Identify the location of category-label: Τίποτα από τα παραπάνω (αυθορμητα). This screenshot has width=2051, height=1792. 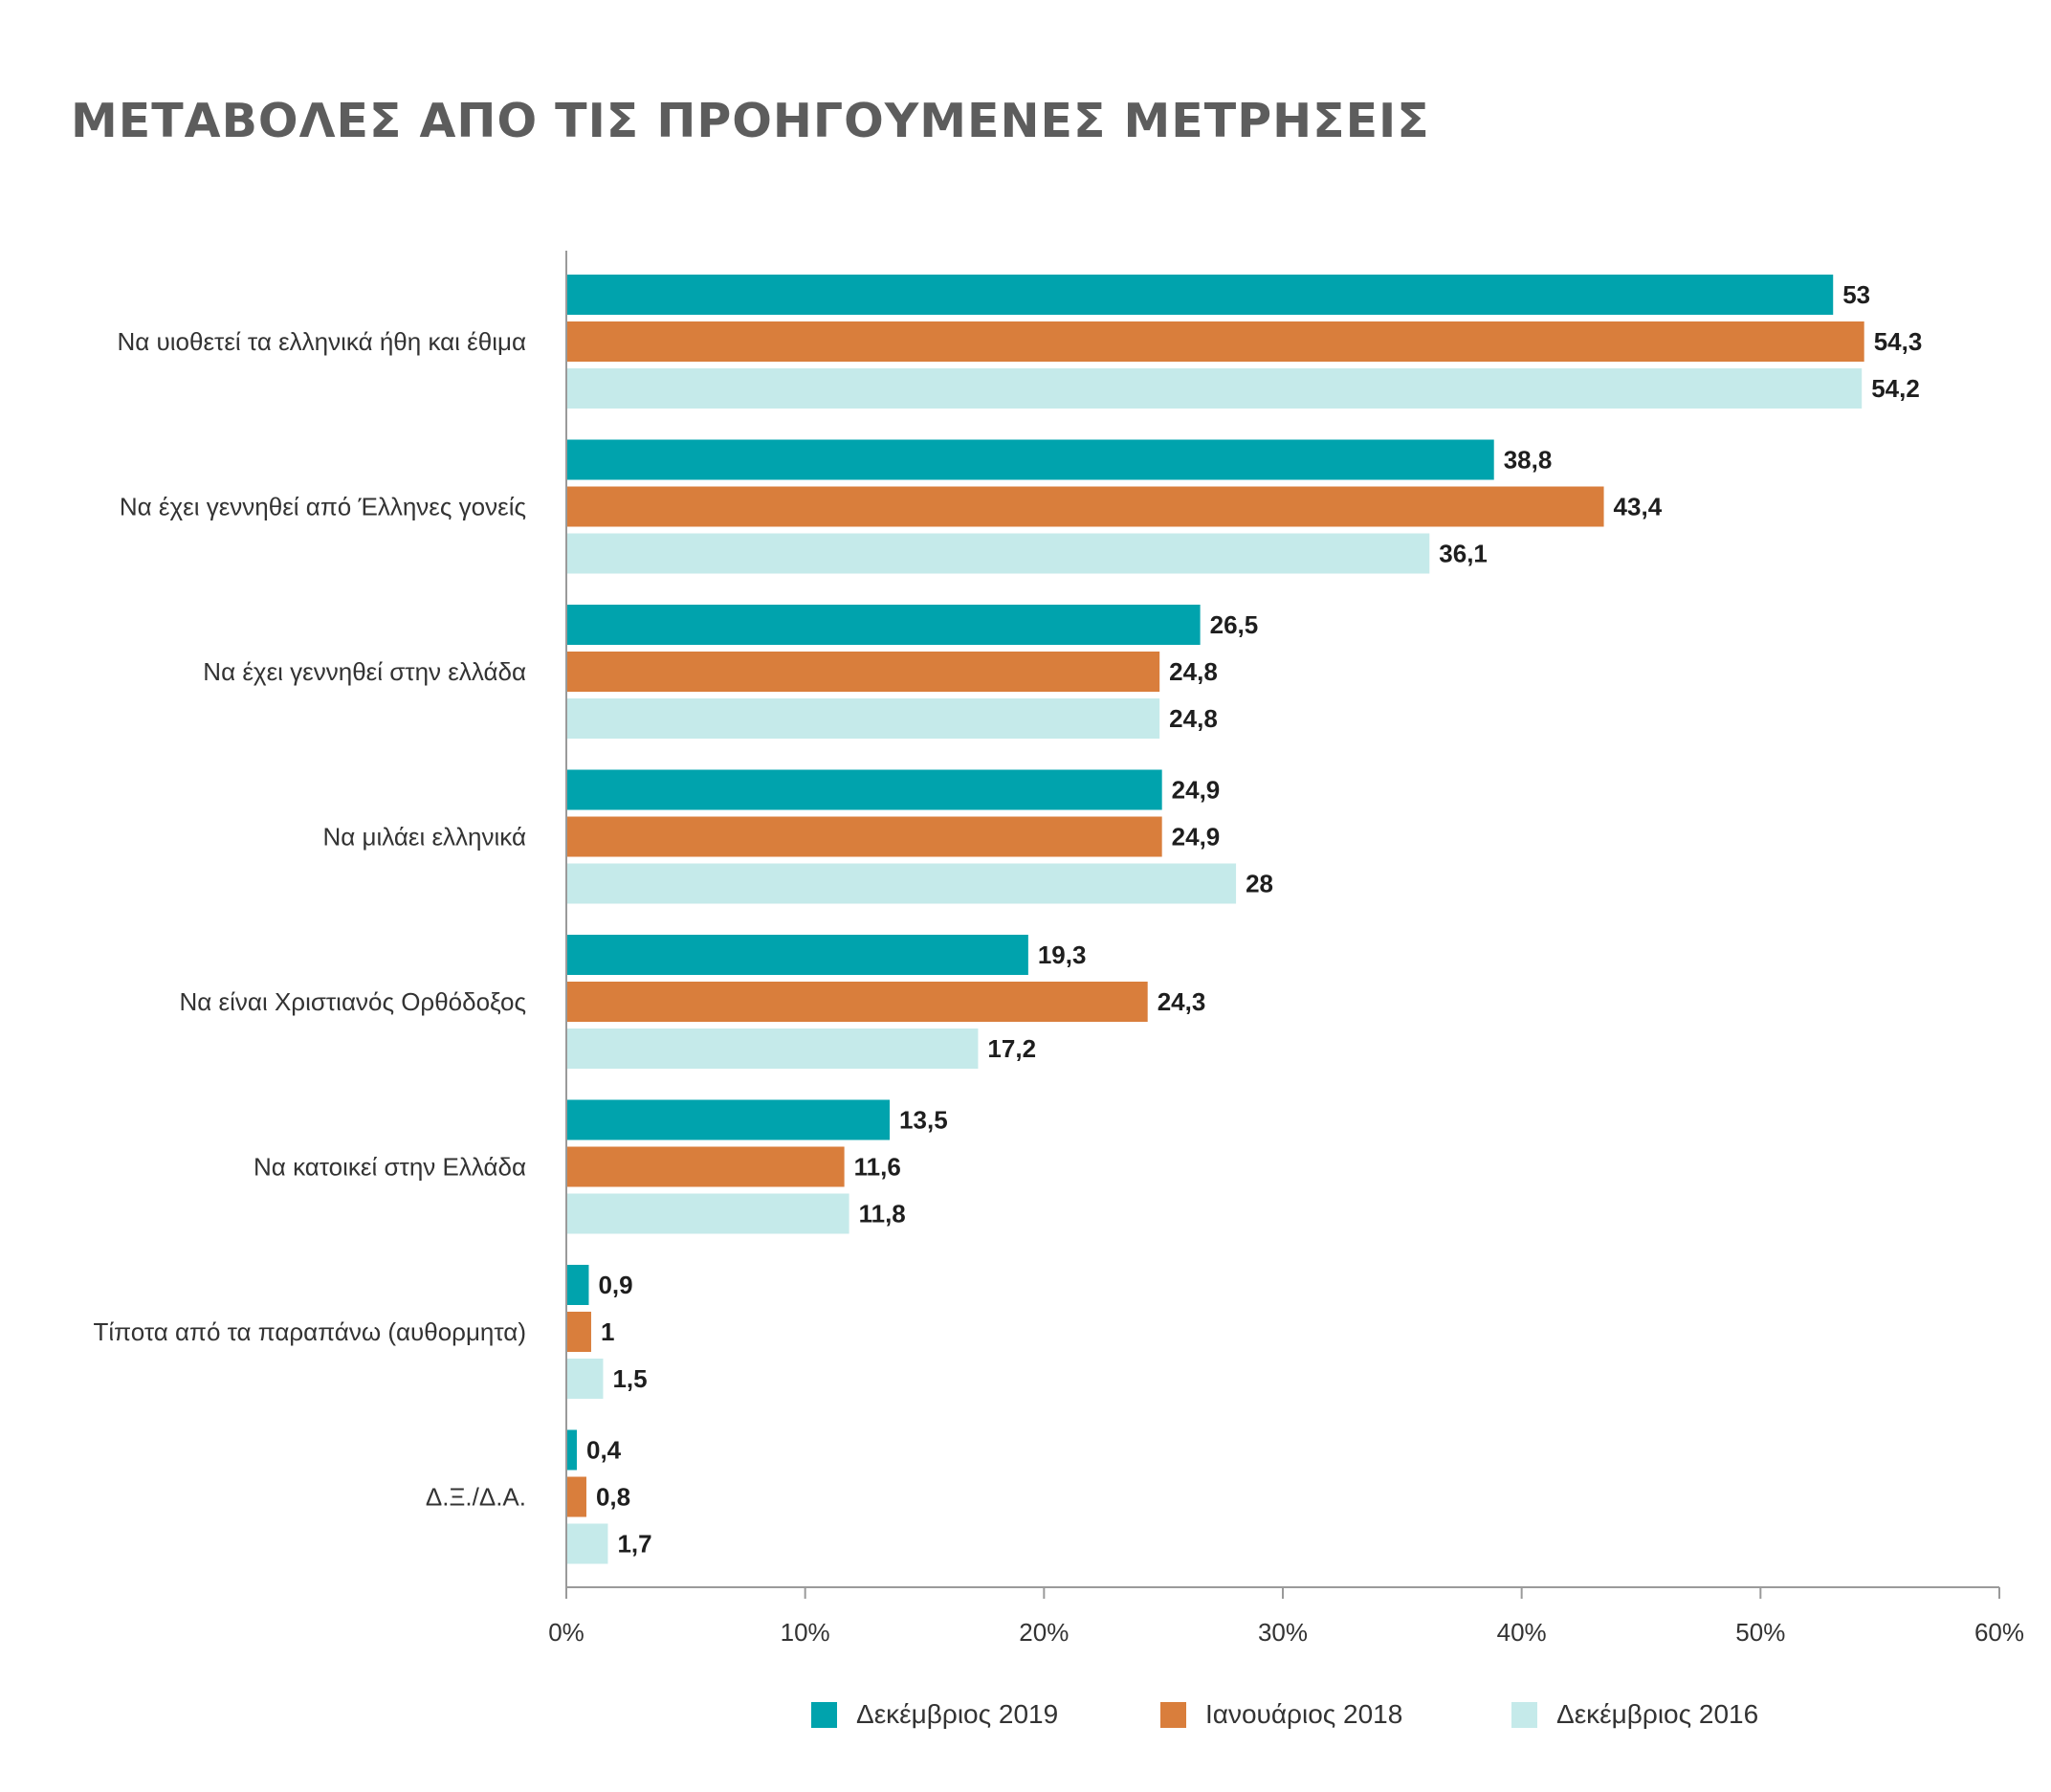
(310, 1331).